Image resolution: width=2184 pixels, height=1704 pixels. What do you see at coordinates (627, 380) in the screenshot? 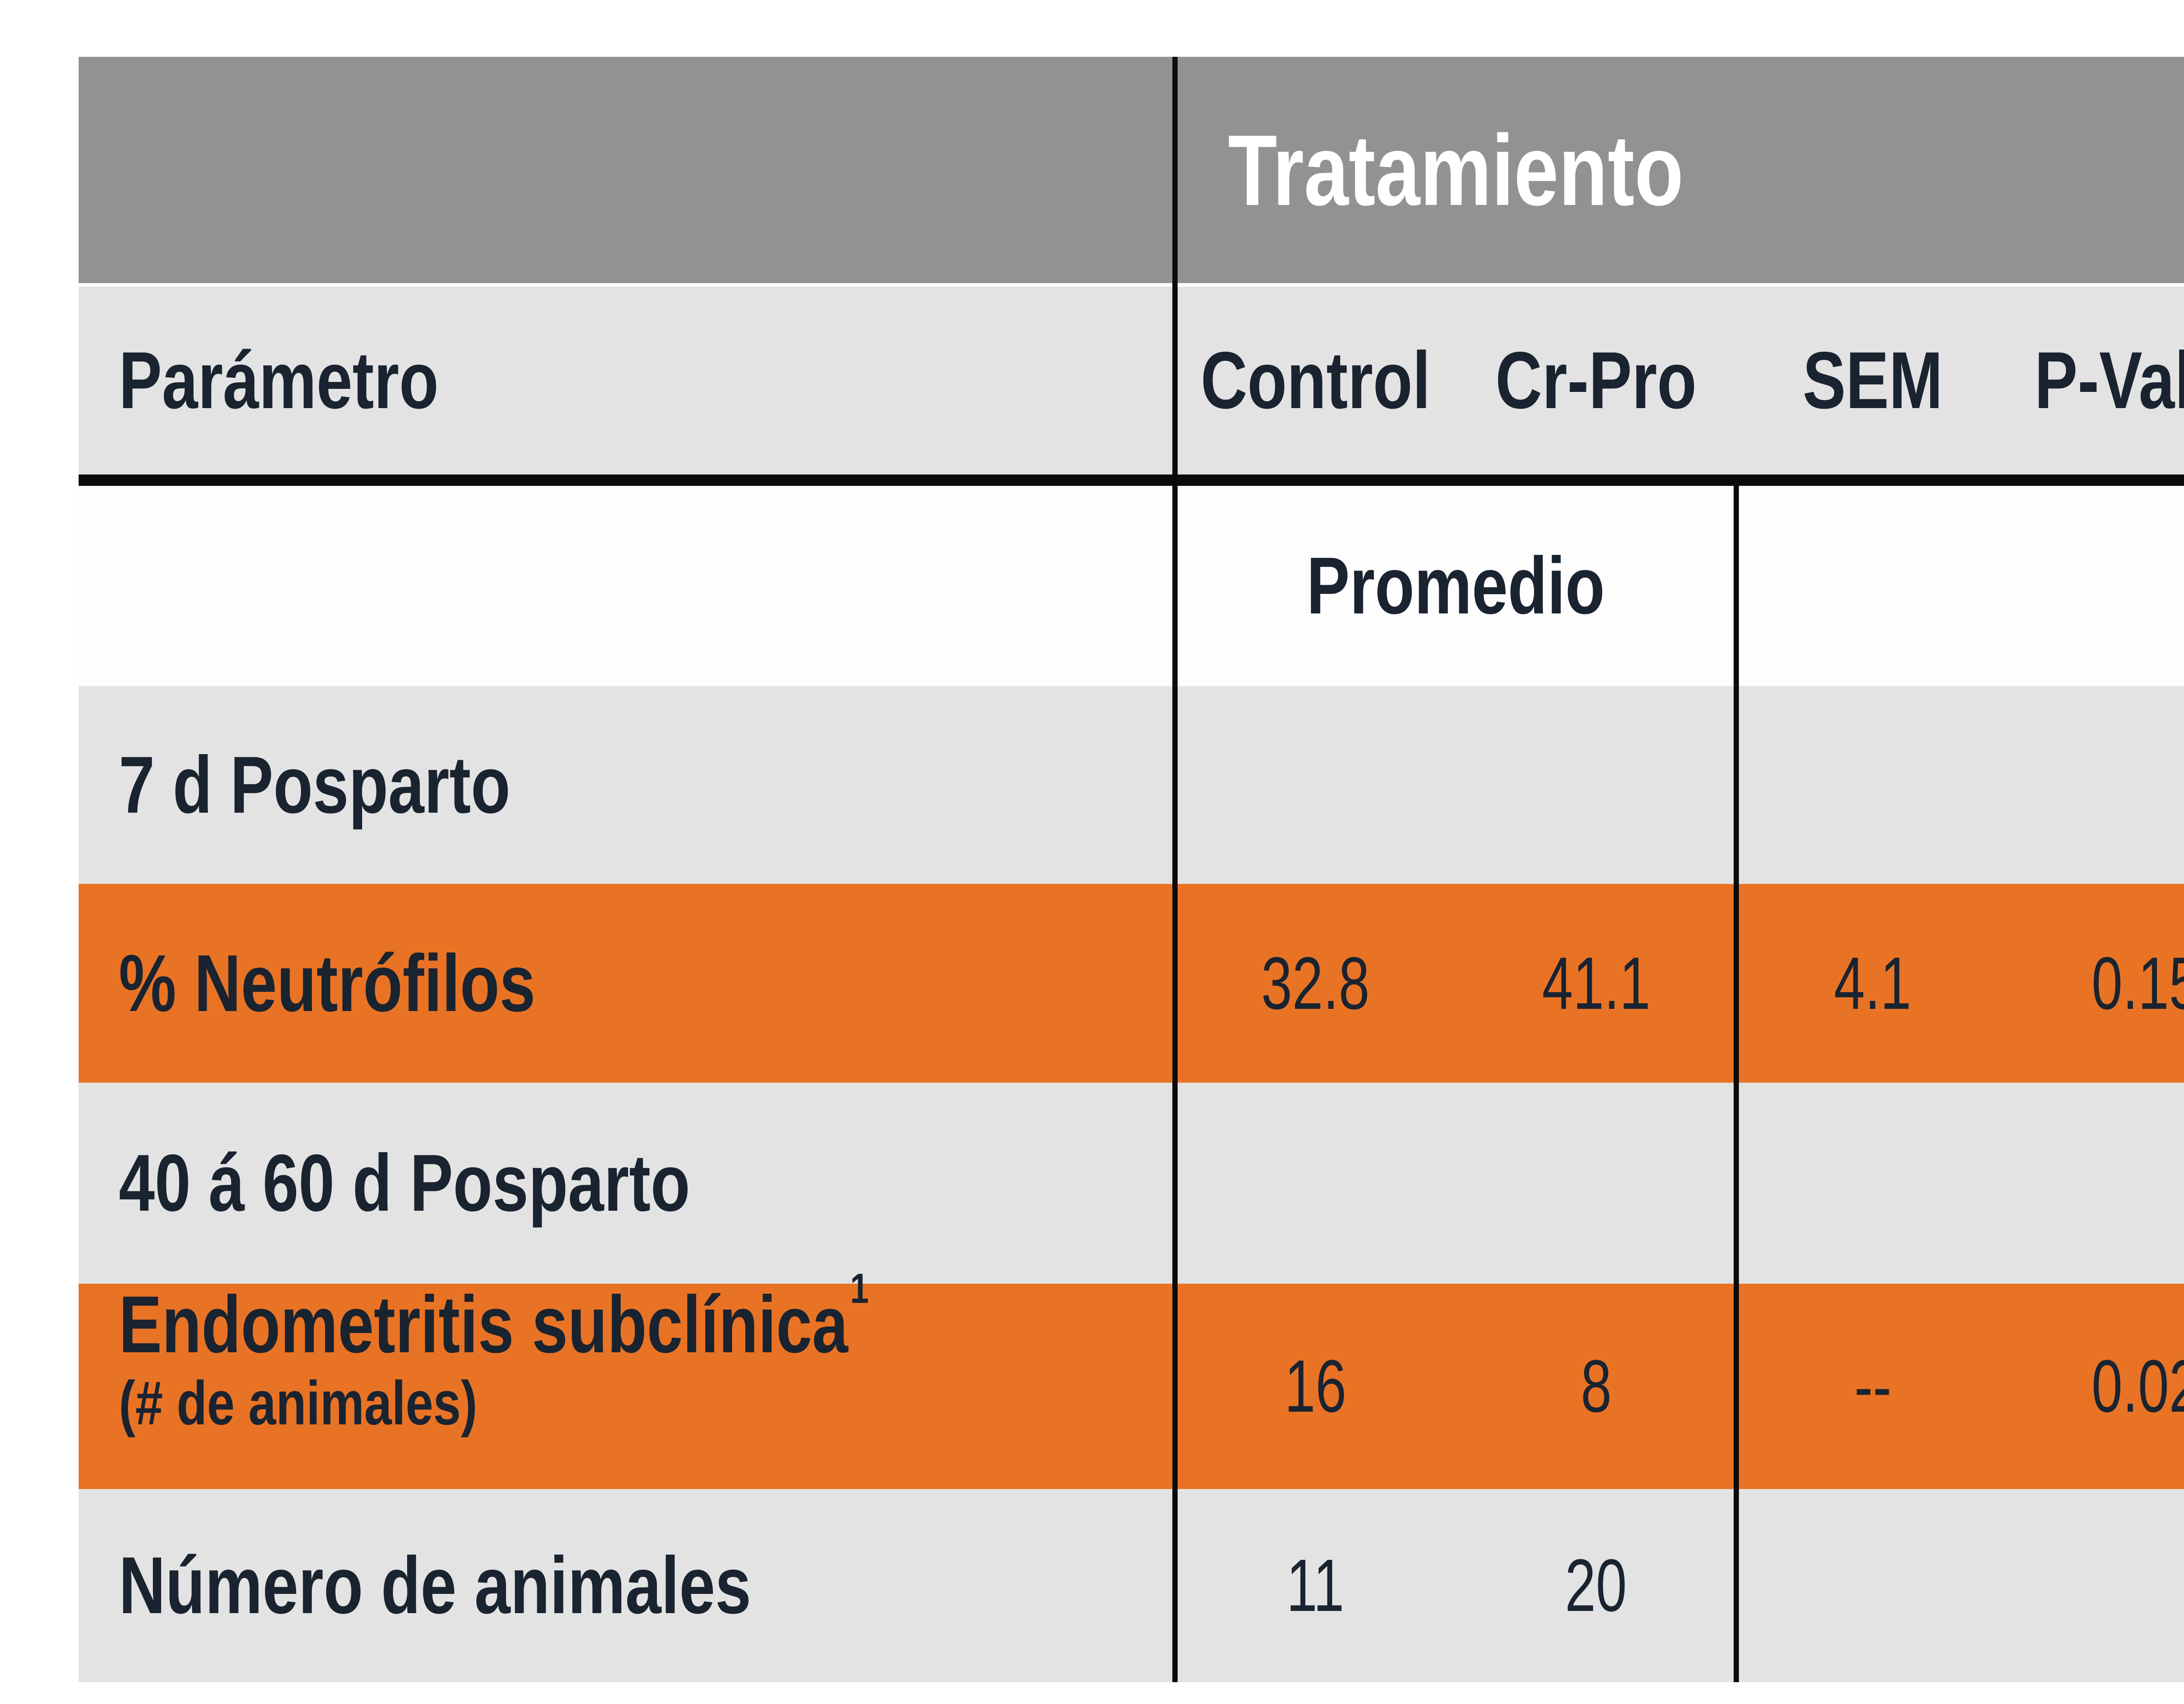
I see `parameter-header-cell: Parámetro` at bounding box center [627, 380].